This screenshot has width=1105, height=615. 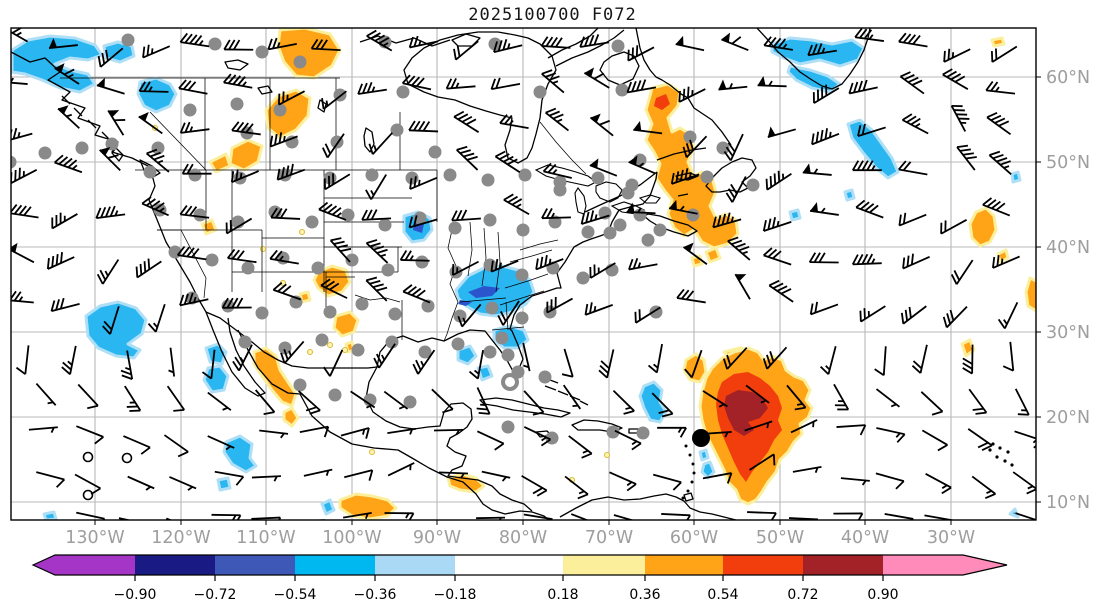 I want to click on negative-anomaly-patch, so click(x=240, y=454).